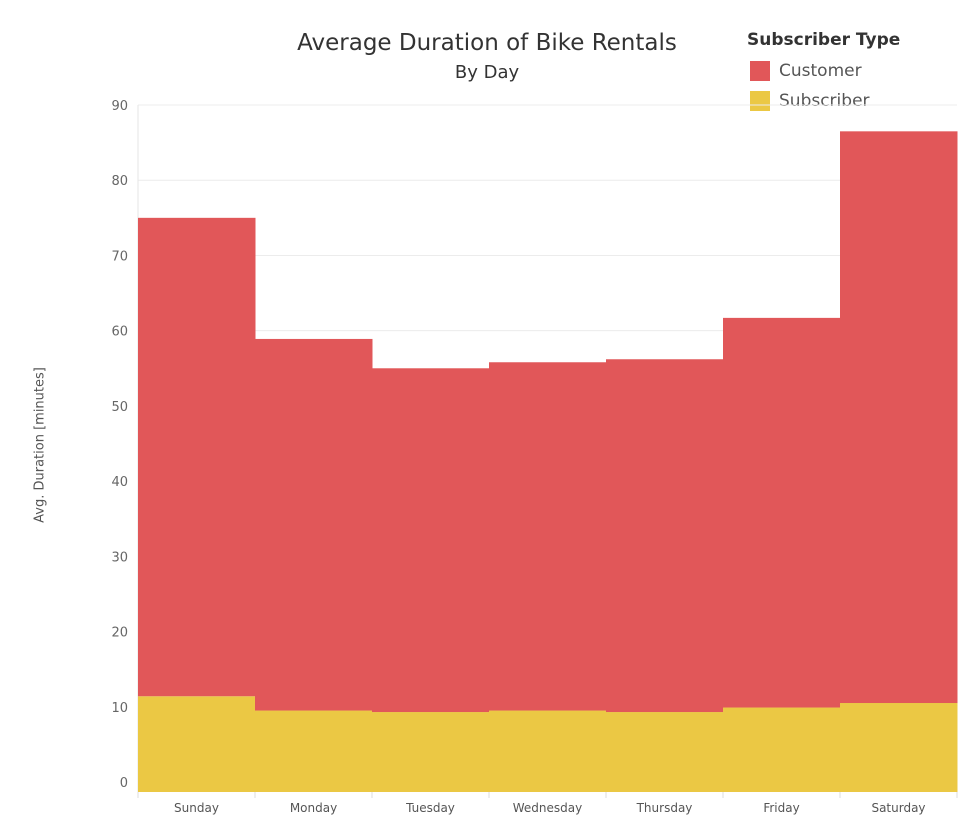 The width and height of the screenshot is (974, 839). What do you see at coordinates (119, 256) in the screenshot?
I see `y-tick-label: 70` at bounding box center [119, 256].